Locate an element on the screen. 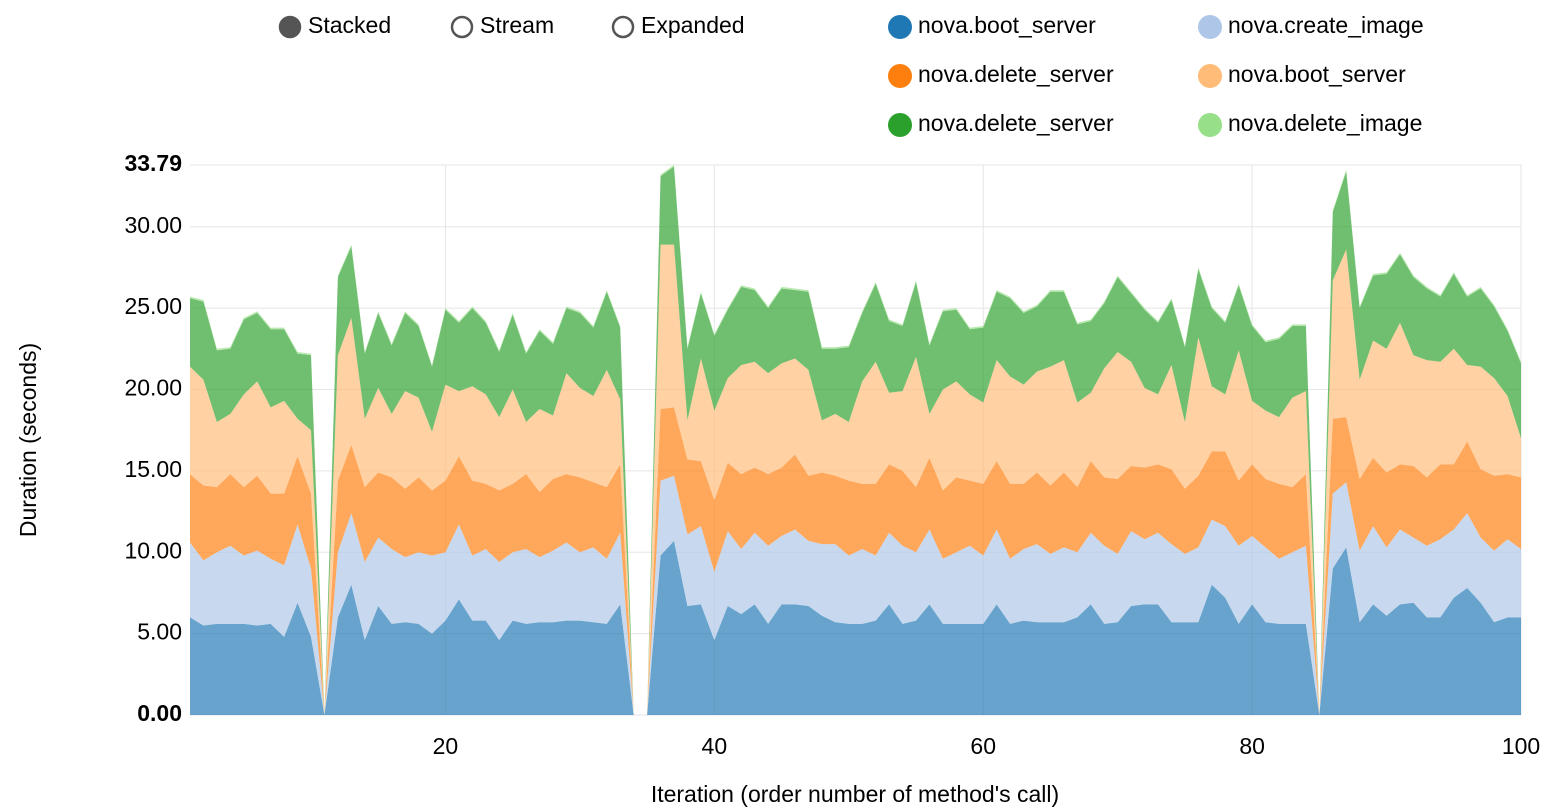 The width and height of the screenshot is (1550, 812). control-label: Stacked is located at coordinates (349, 25).